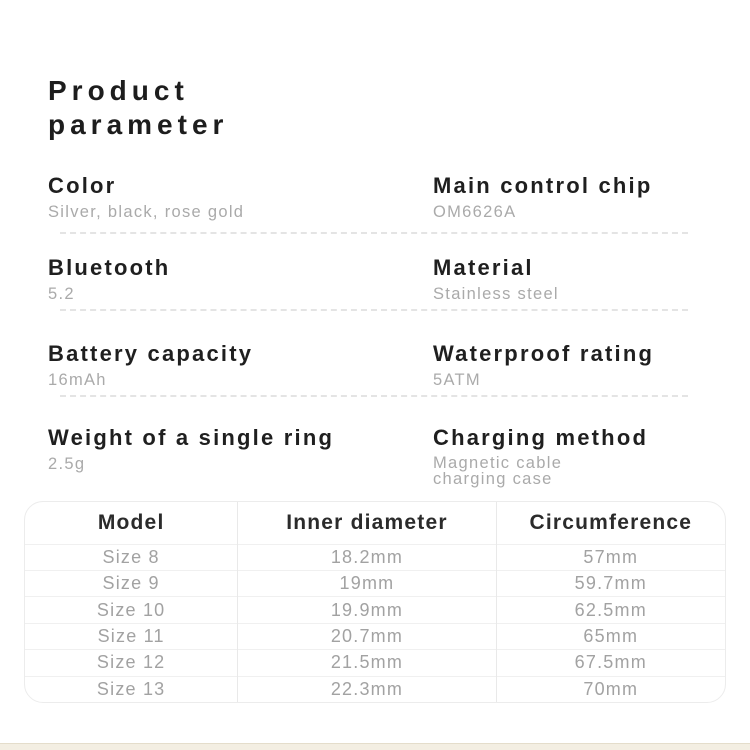 Image resolution: width=750 pixels, height=750 pixels. What do you see at coordinates (496, 294) in the screenshot?
I see `spec-material-value: Stainless steel` at bounding box center [496, 294].